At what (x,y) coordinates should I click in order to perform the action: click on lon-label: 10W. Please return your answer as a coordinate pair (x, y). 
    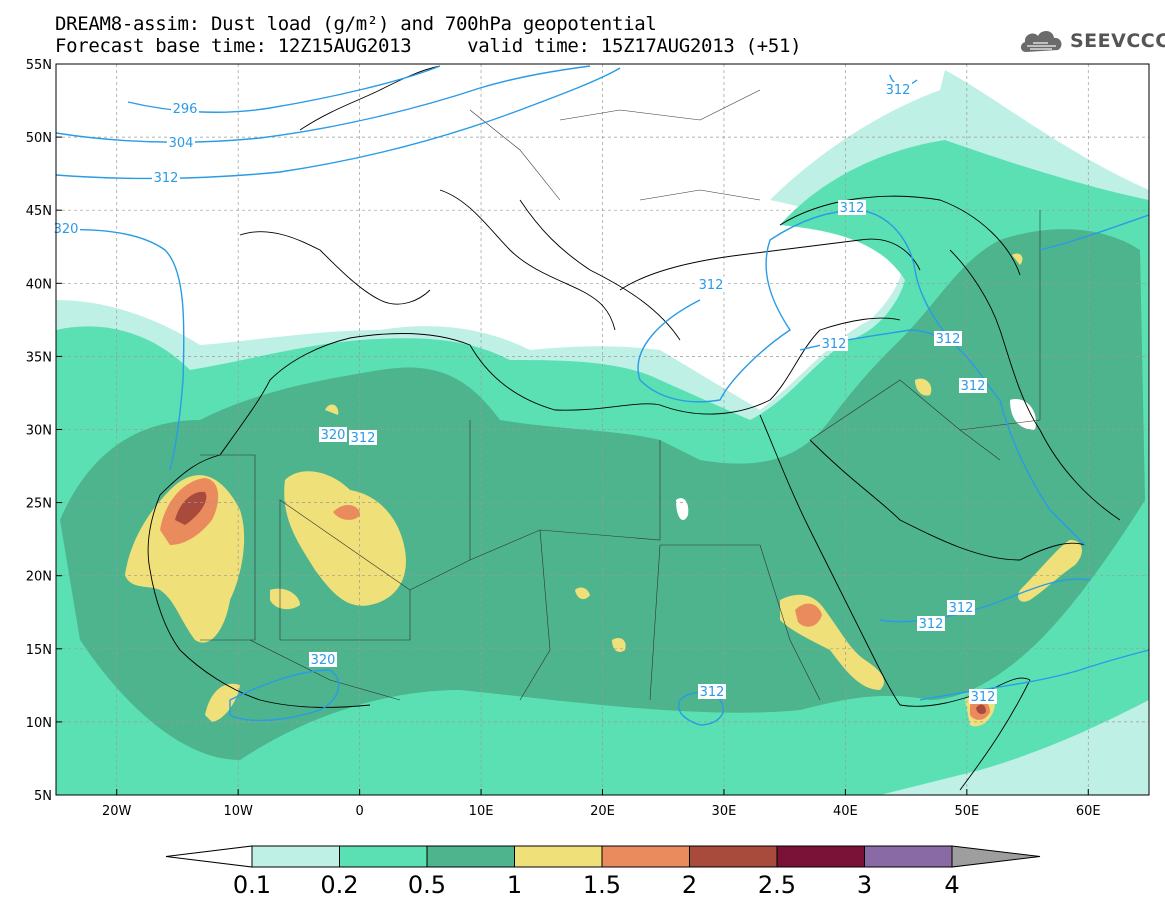
    Looking at the image, I should click on (238, 811).